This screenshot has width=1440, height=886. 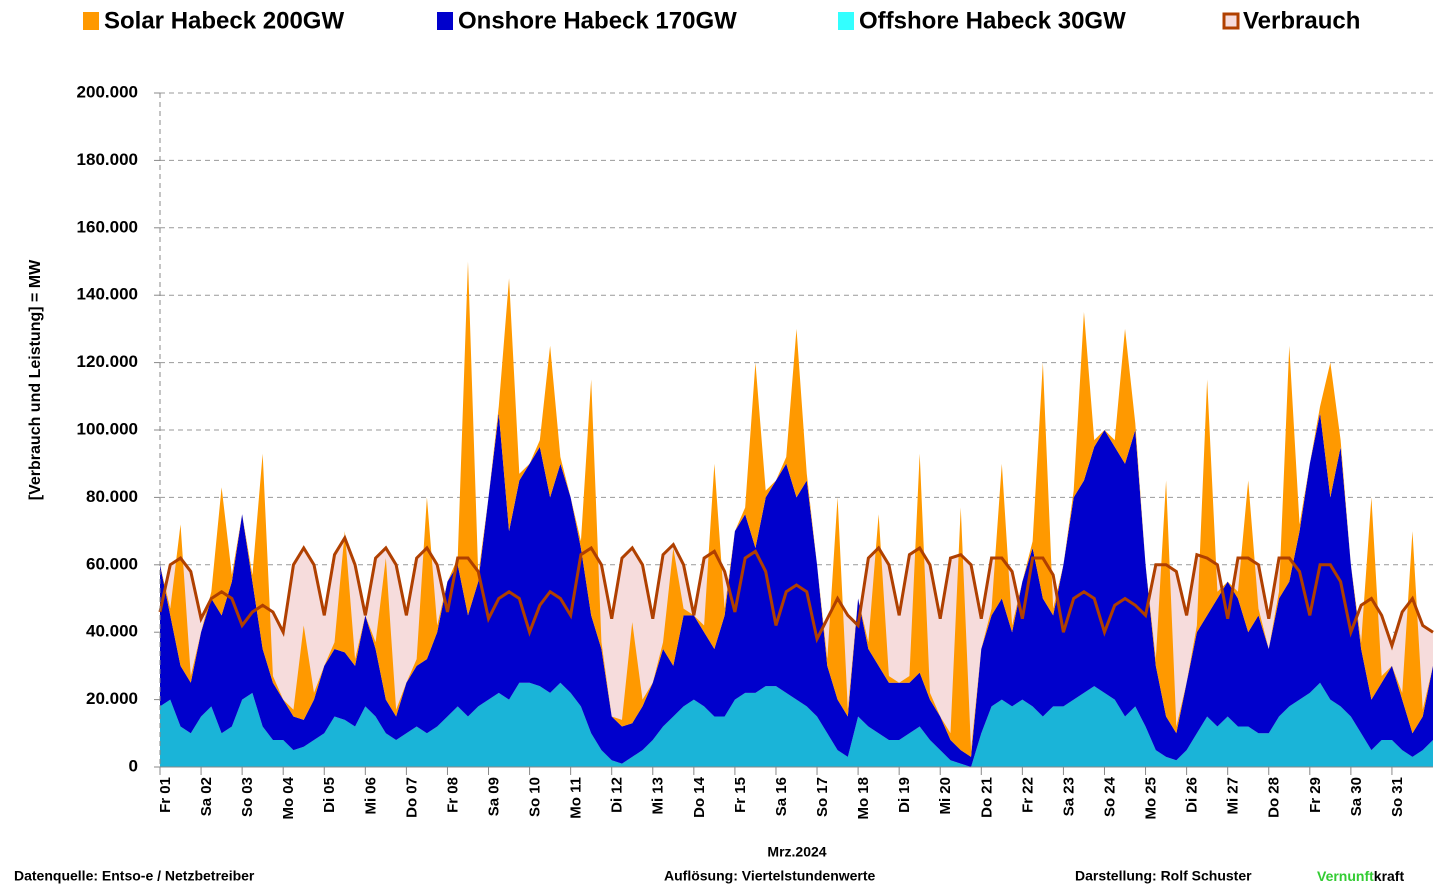 What do you see at coordinates (133, 765) in the screenshot?
I see `y-tick-label: 0` at bounding box center [133, 765].